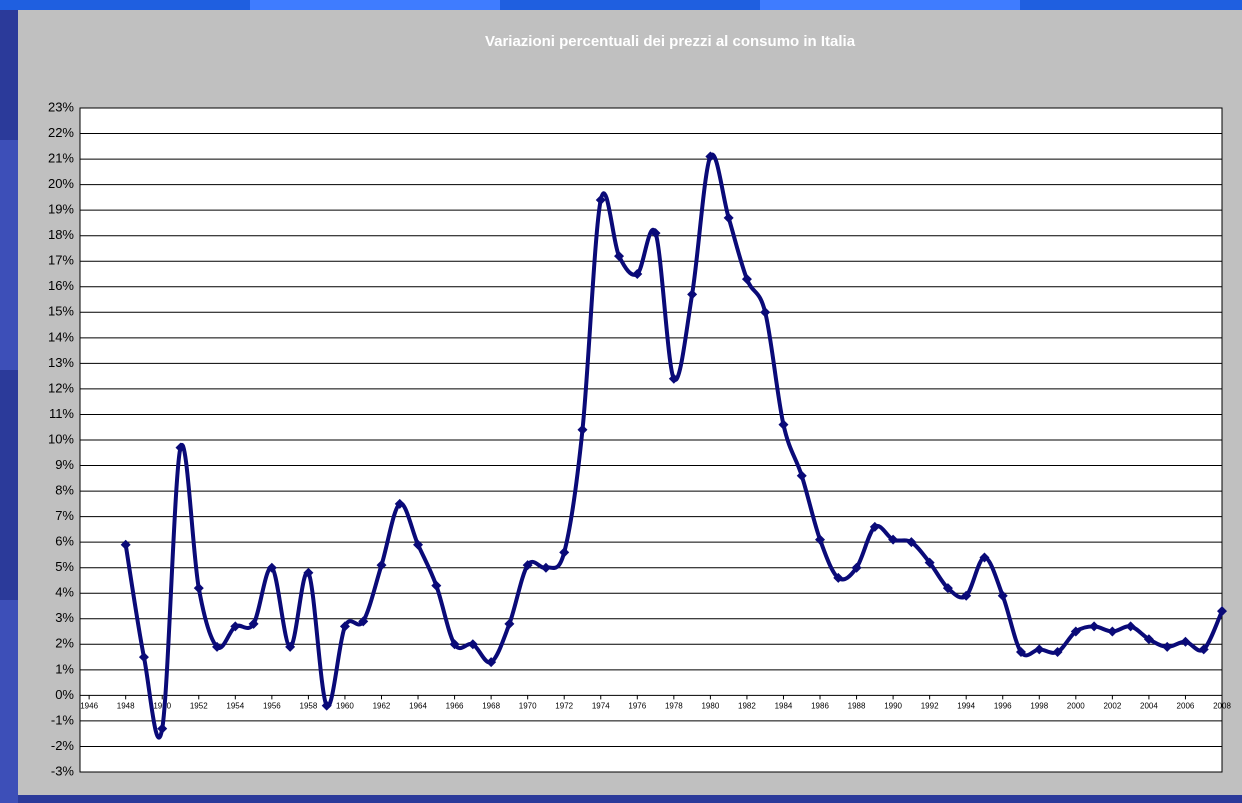 The width and height of the screenshot is (1242, 803). I want to click on x-tick-label: 1994, so click(966, 705).